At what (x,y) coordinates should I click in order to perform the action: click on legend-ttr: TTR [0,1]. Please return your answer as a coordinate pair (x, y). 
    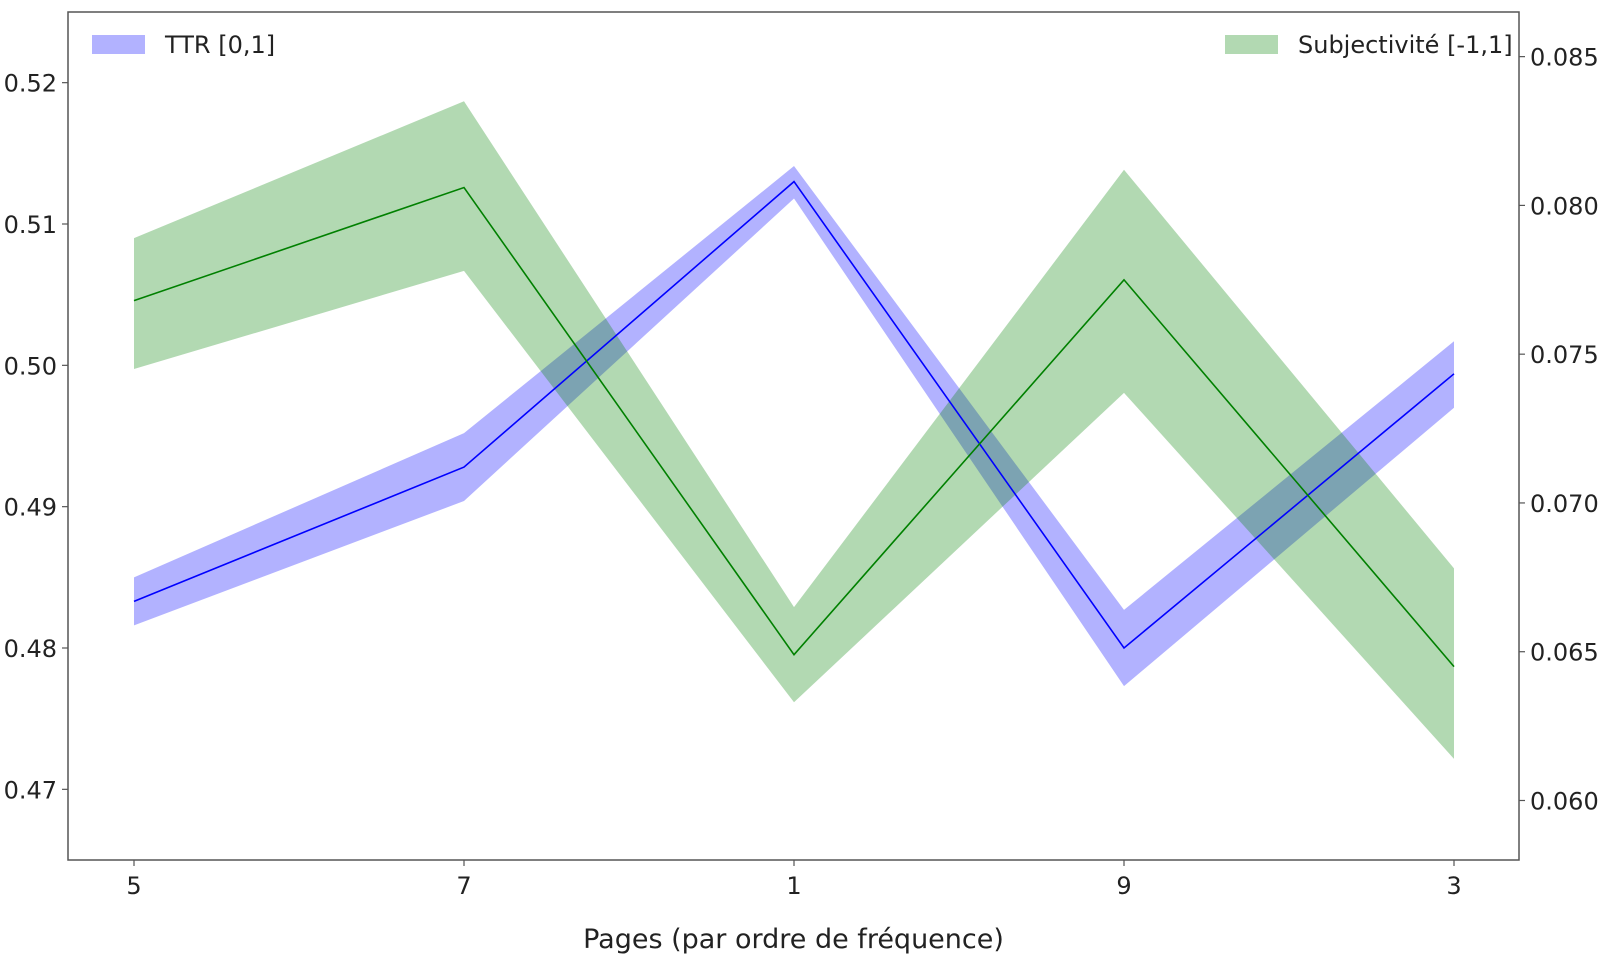
    Looking at the image, I should click on (183, 45).